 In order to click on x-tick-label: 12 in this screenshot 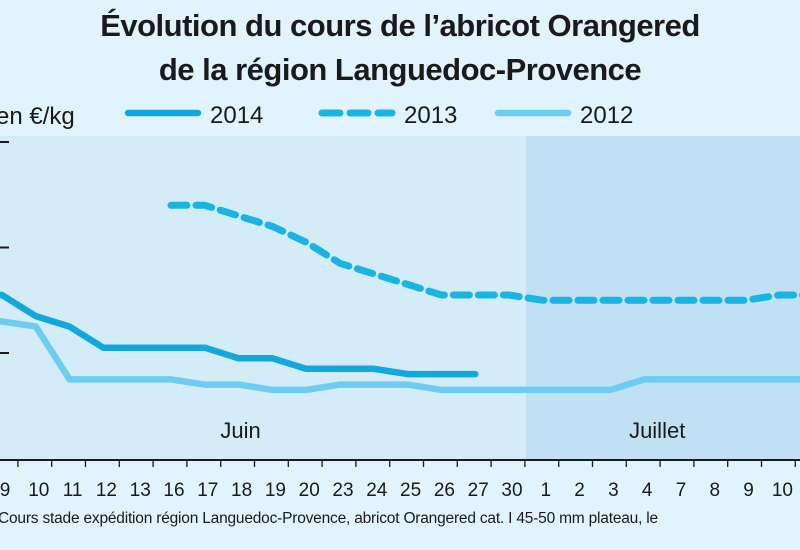, I will do `click(106, 490)`.